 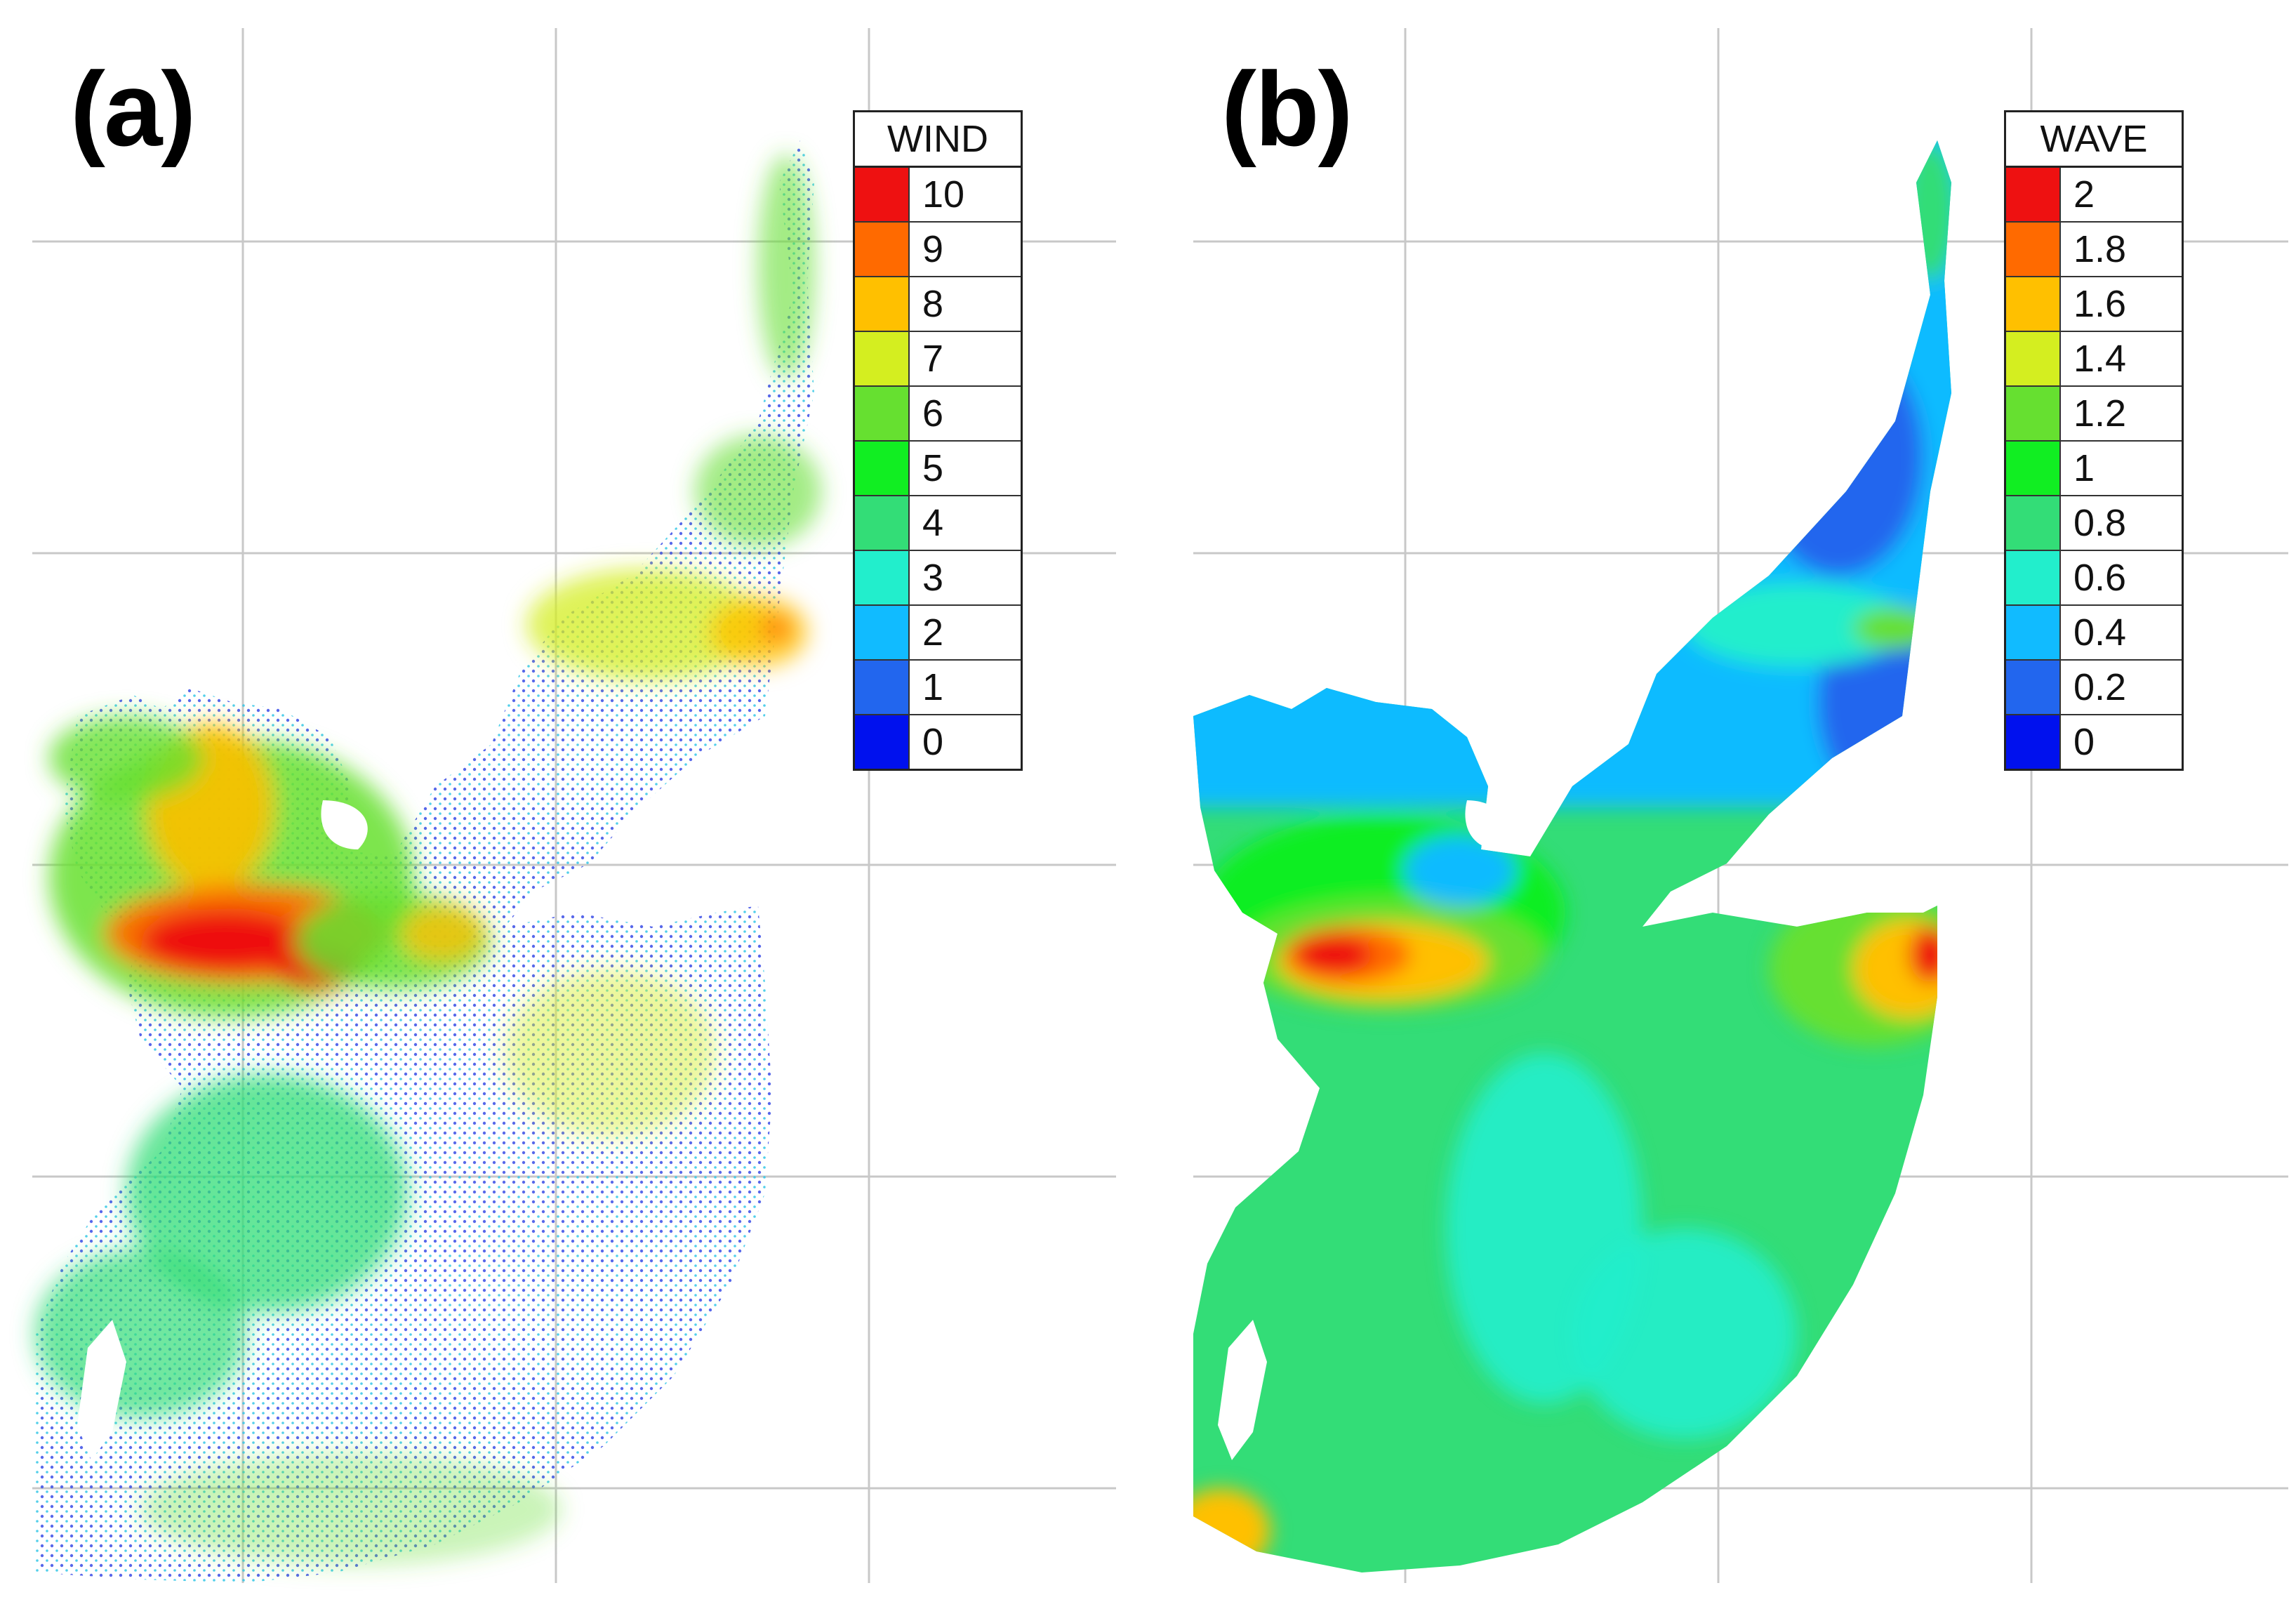 I want to click on legend-value: 1.2, so click(x=2100, y=414).